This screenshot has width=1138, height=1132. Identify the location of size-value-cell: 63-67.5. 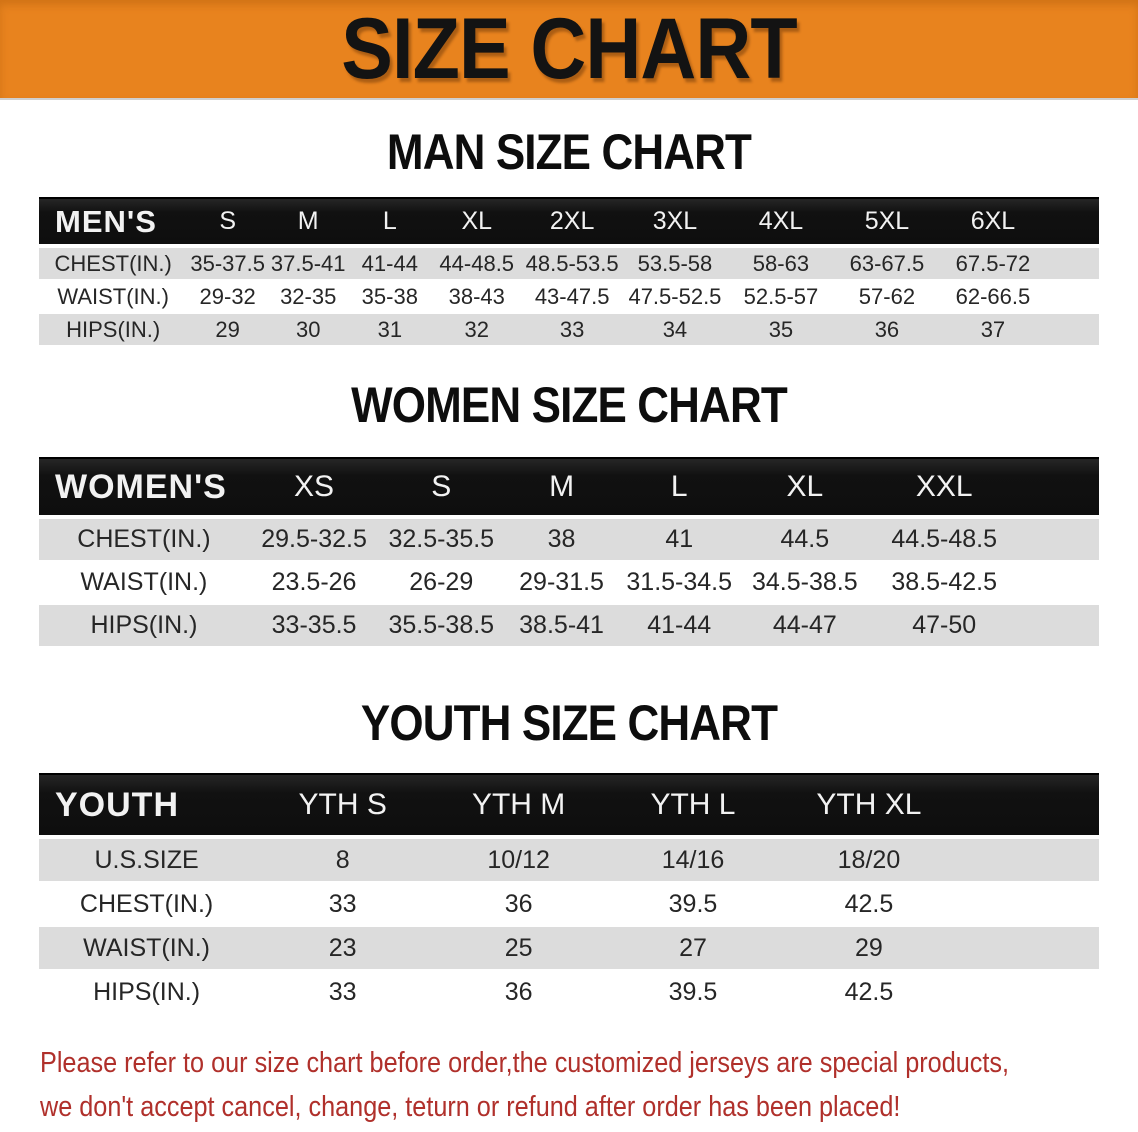
(886, 264).